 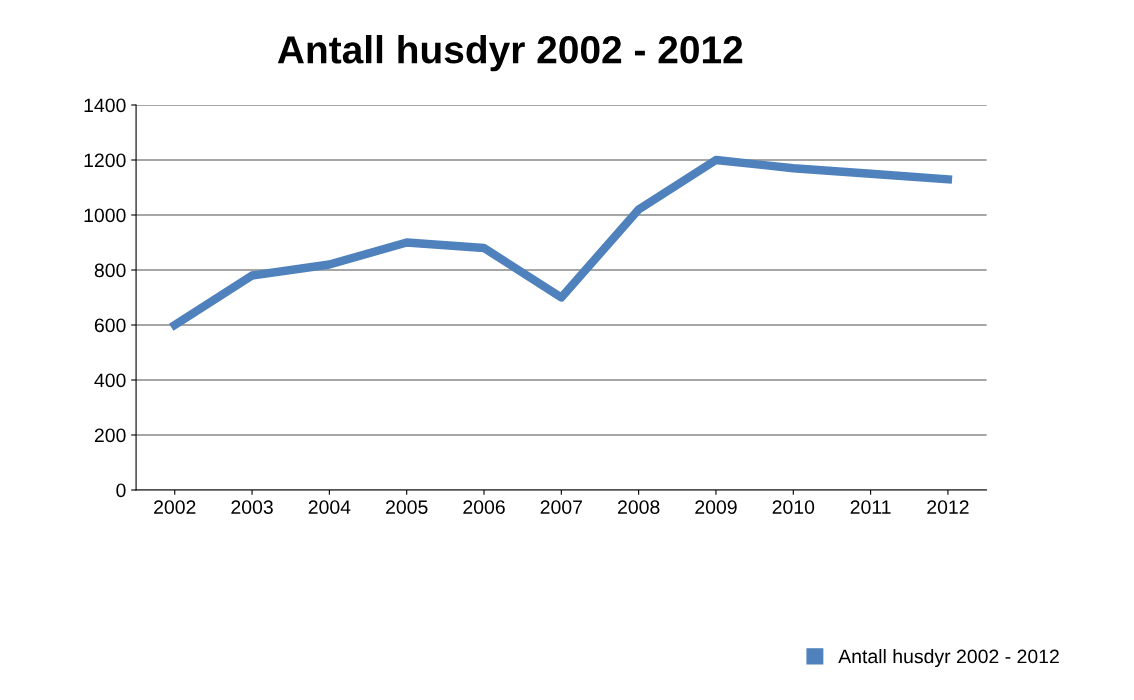 What do you see at coordinates (175, 507) in the screenshot?
I see `x-tick-label: 2002` at bounding box center [175, 507].